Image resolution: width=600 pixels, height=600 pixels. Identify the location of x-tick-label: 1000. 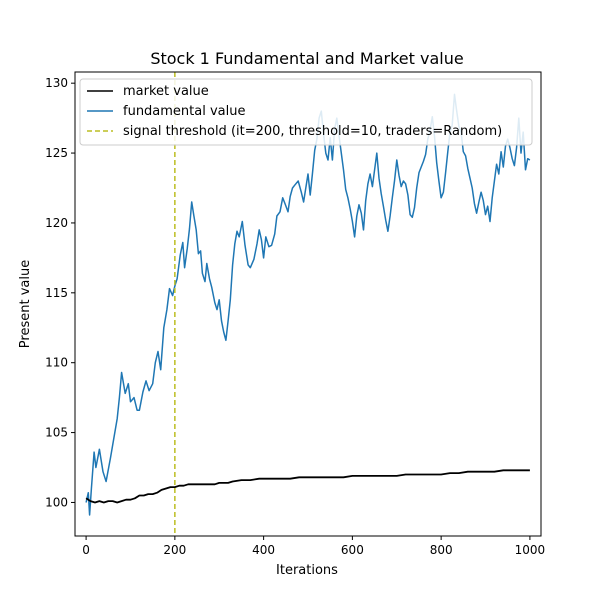
(530, 550).